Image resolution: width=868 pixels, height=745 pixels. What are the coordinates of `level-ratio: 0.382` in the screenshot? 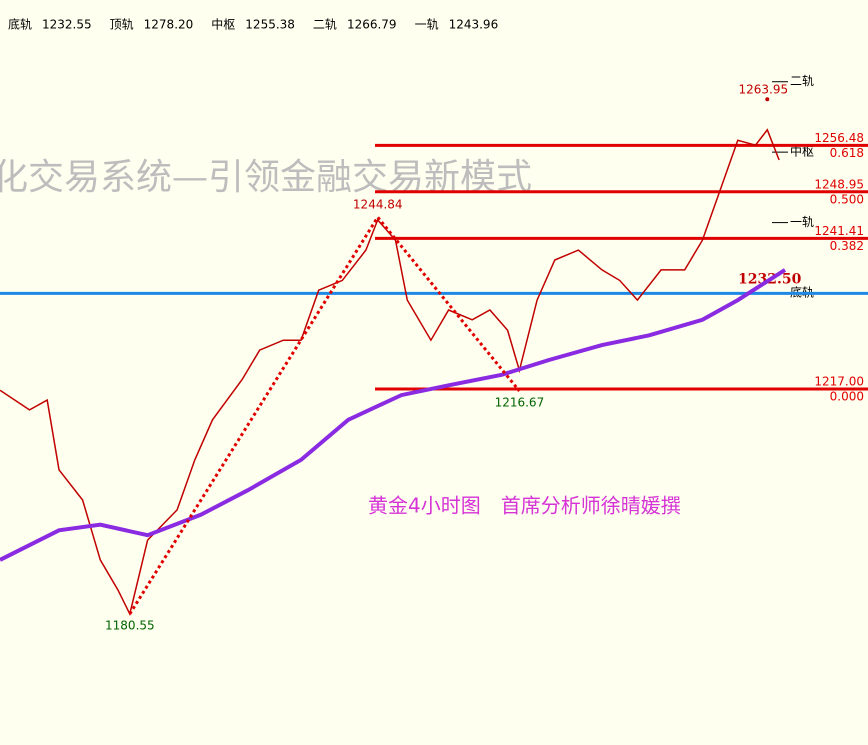 It's located at (847, 246).